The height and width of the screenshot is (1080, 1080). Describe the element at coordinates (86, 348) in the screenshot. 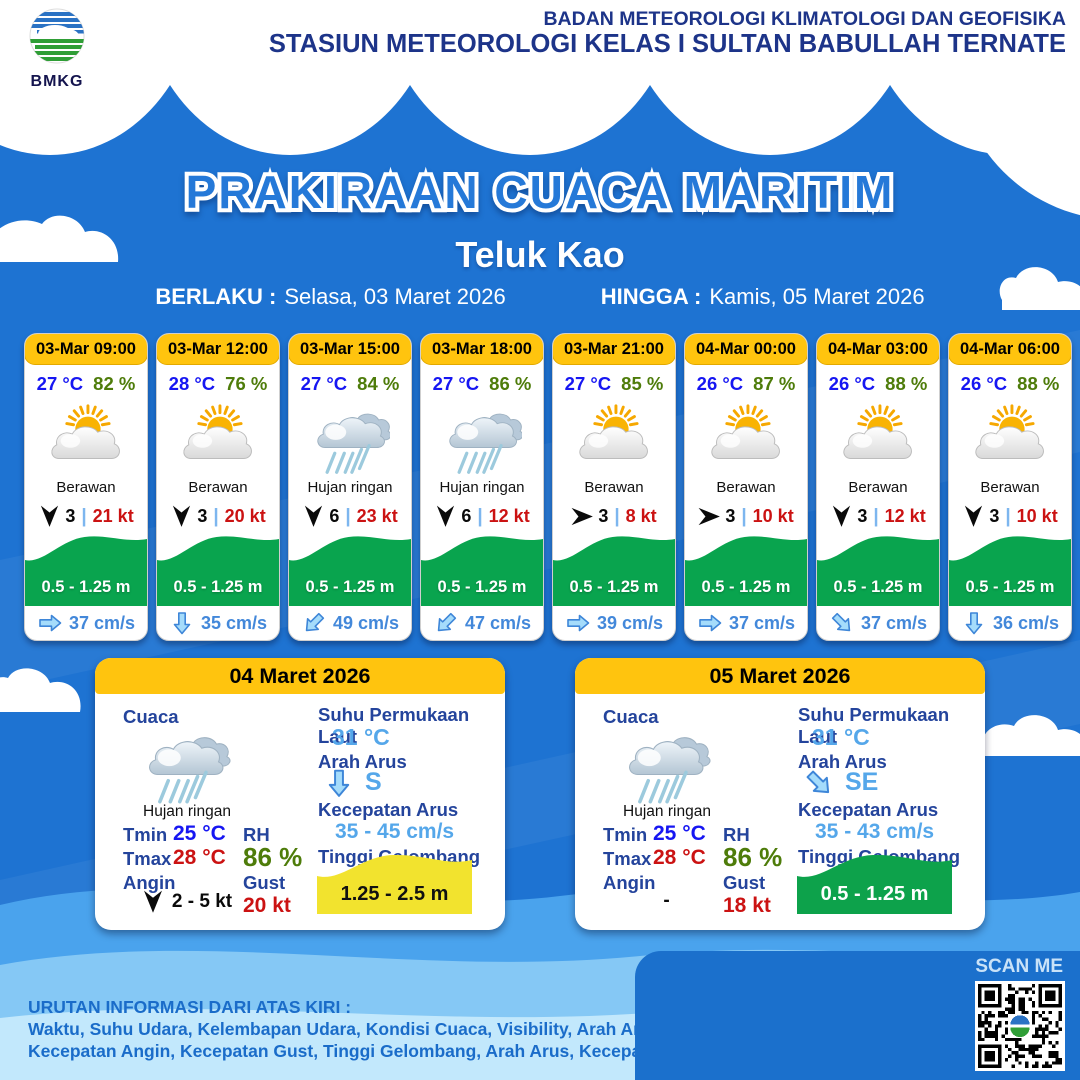

I see `forecast-time: 03-Mar 09:00` at that location.